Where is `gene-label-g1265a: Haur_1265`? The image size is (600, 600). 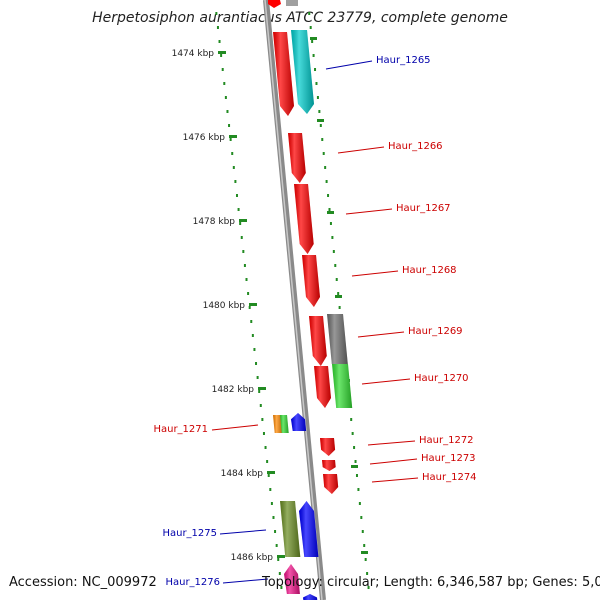 gene-label-g1265a: Haur_1265 is located at coordinates (403, 60).